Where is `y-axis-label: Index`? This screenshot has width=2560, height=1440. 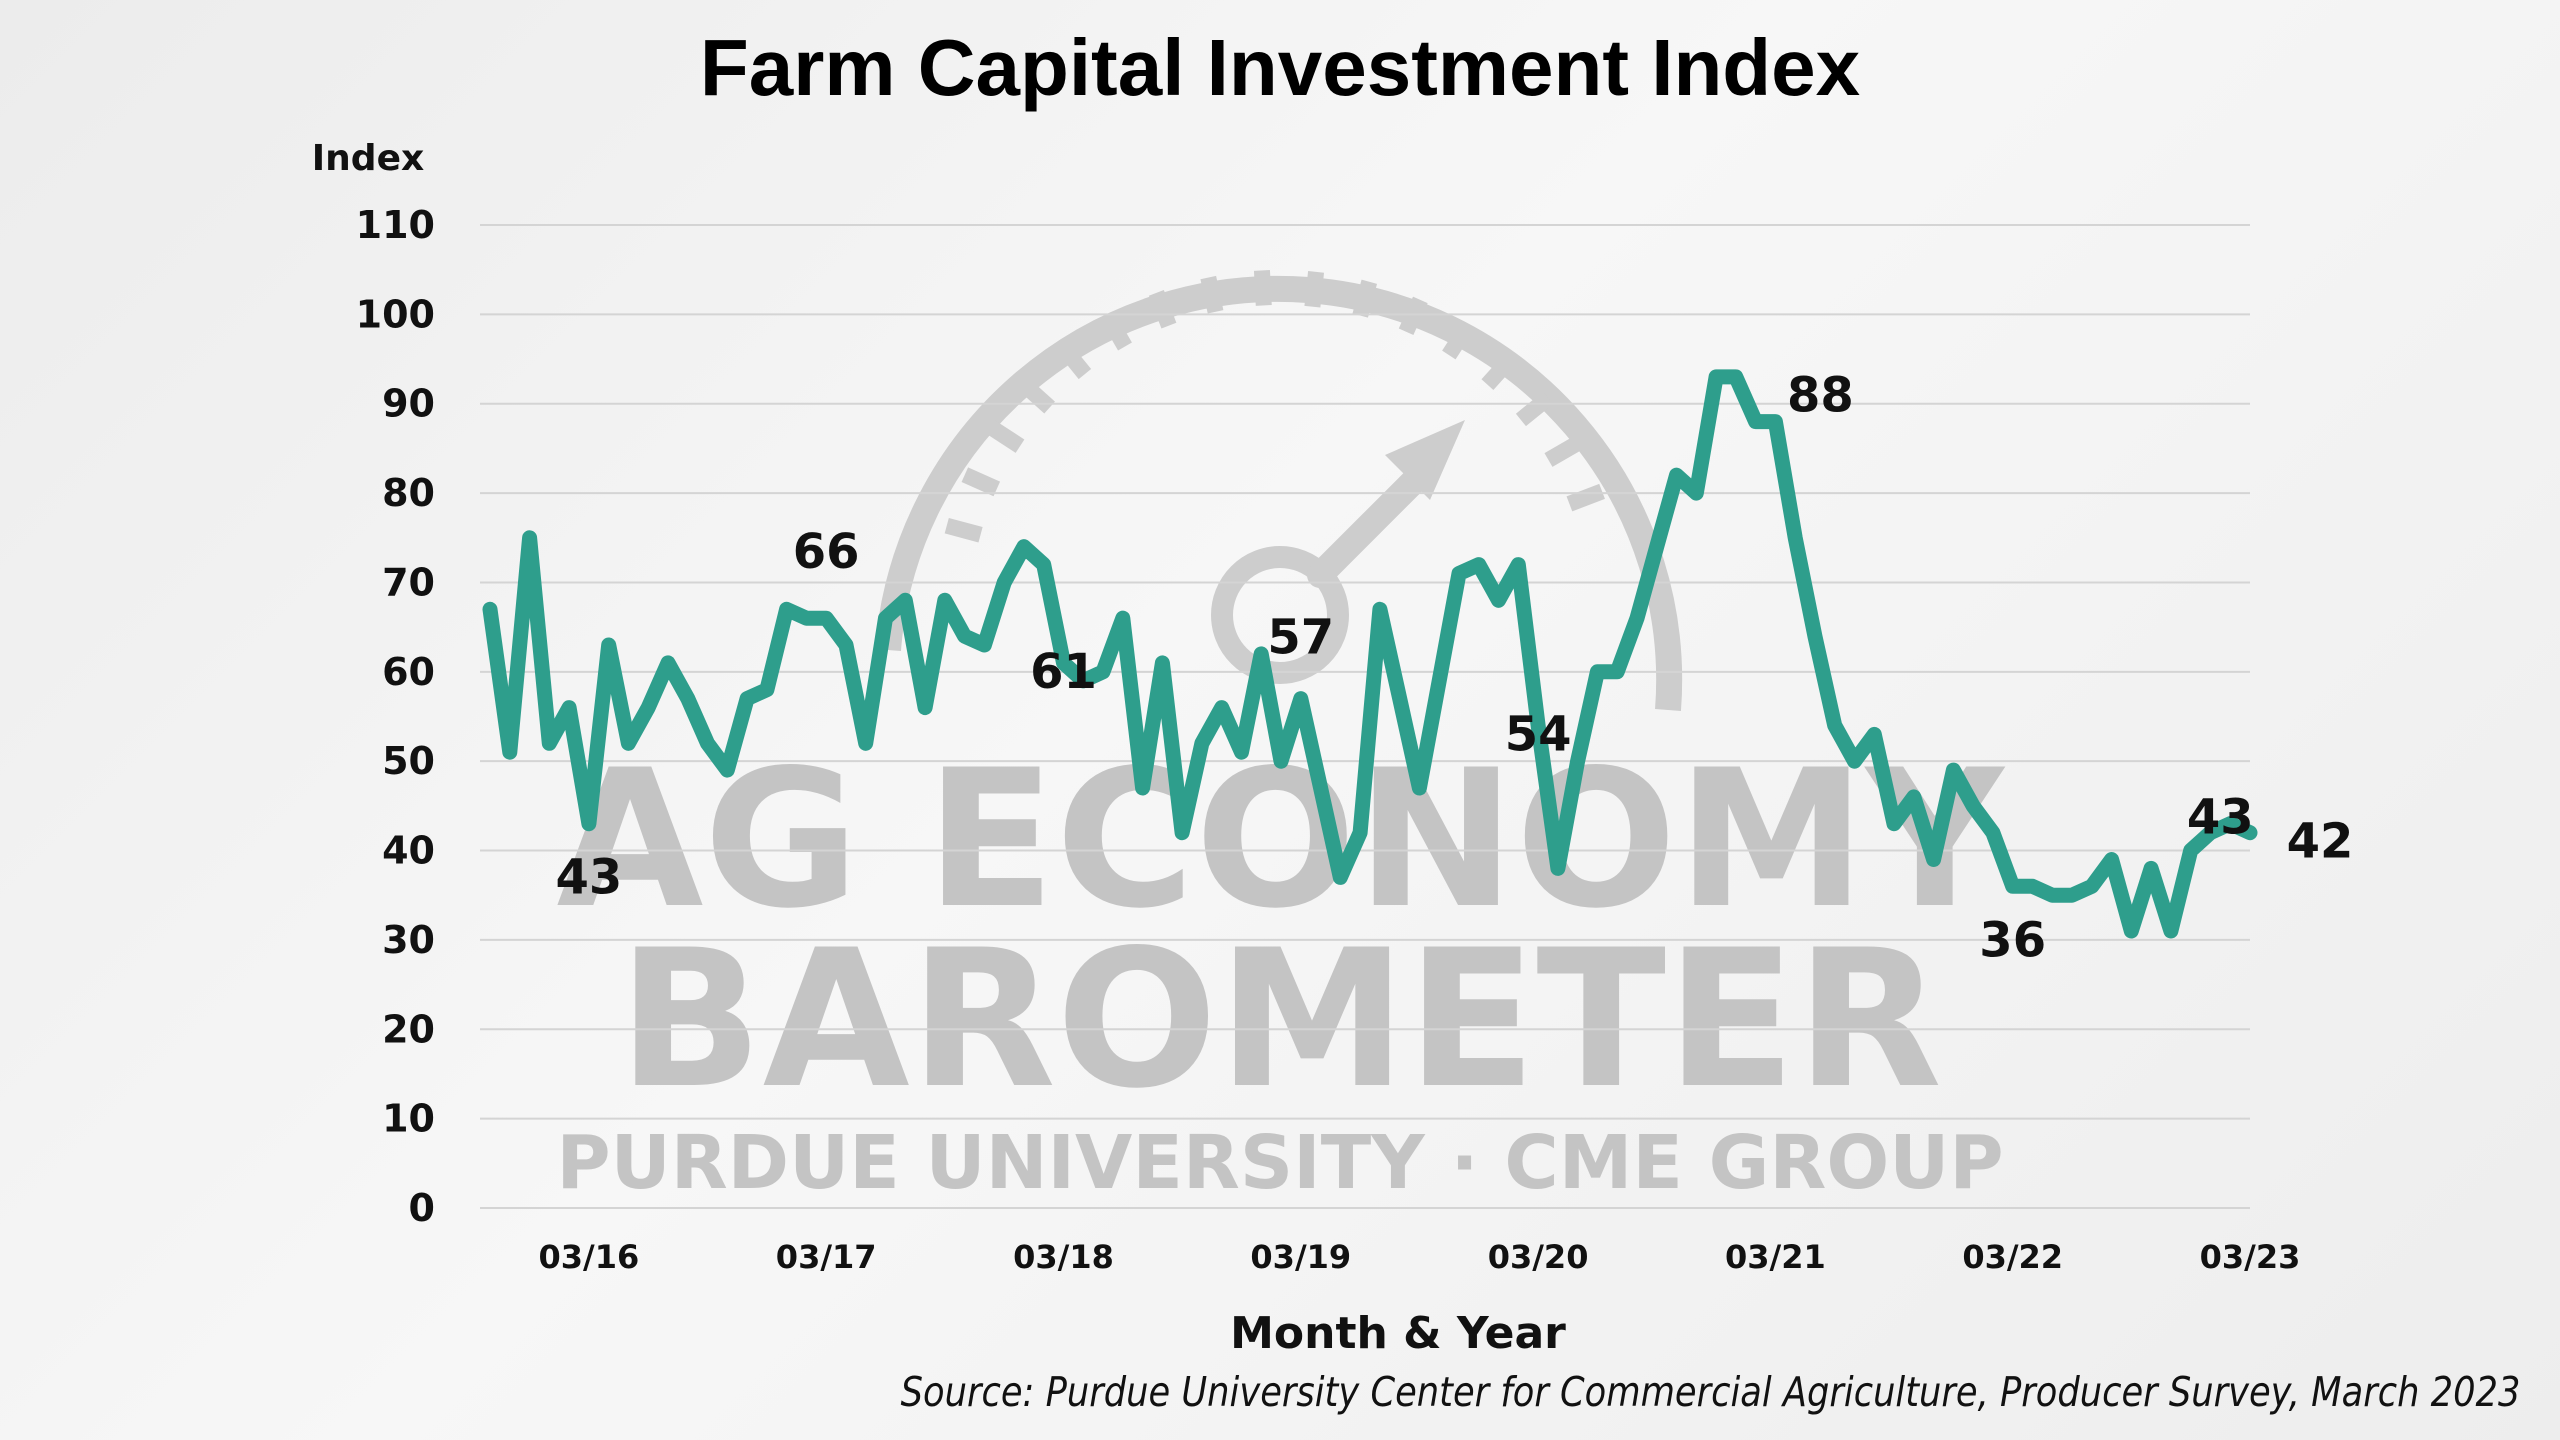
y-axis-label: Index is located at coordinates (368, 158).